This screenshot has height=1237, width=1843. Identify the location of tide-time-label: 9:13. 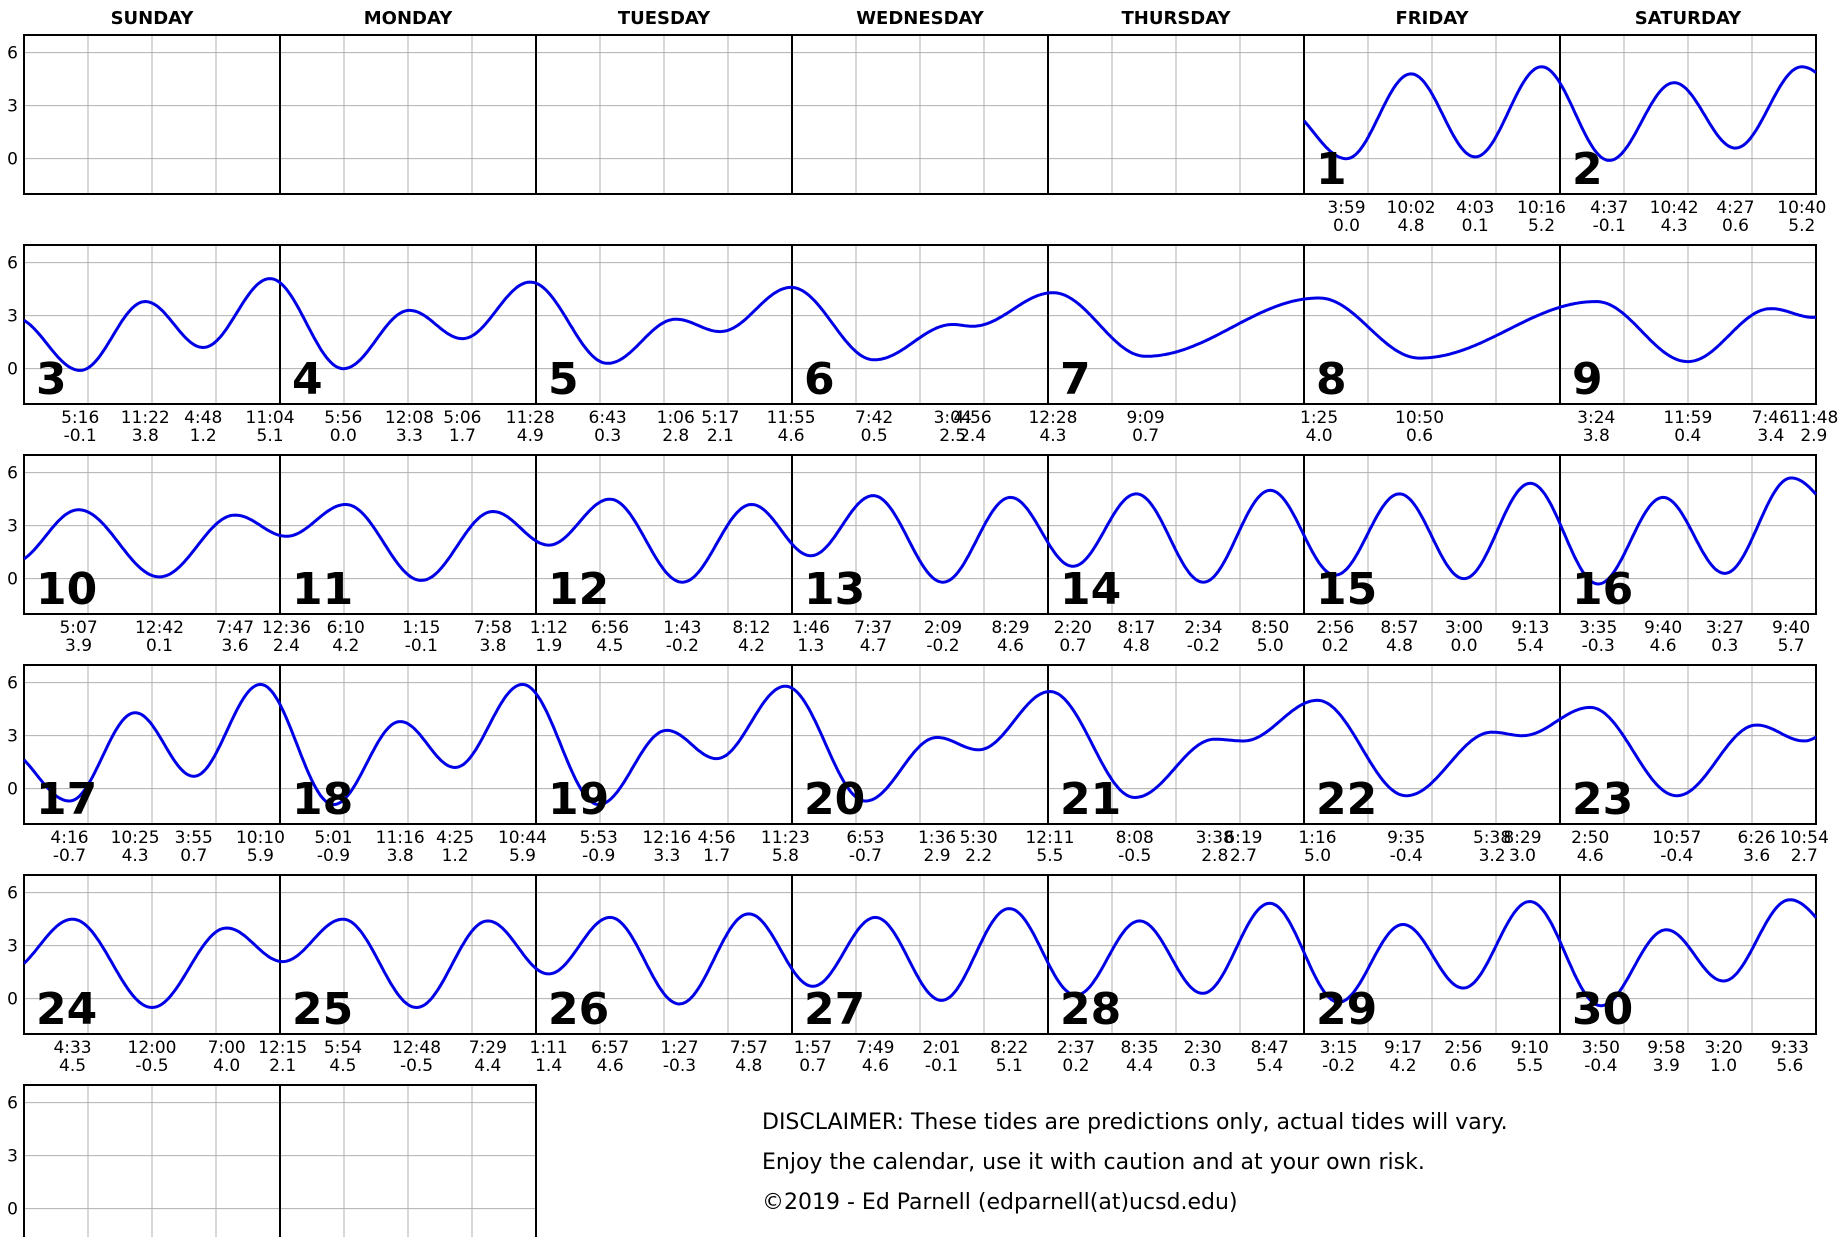
(1530, 628).